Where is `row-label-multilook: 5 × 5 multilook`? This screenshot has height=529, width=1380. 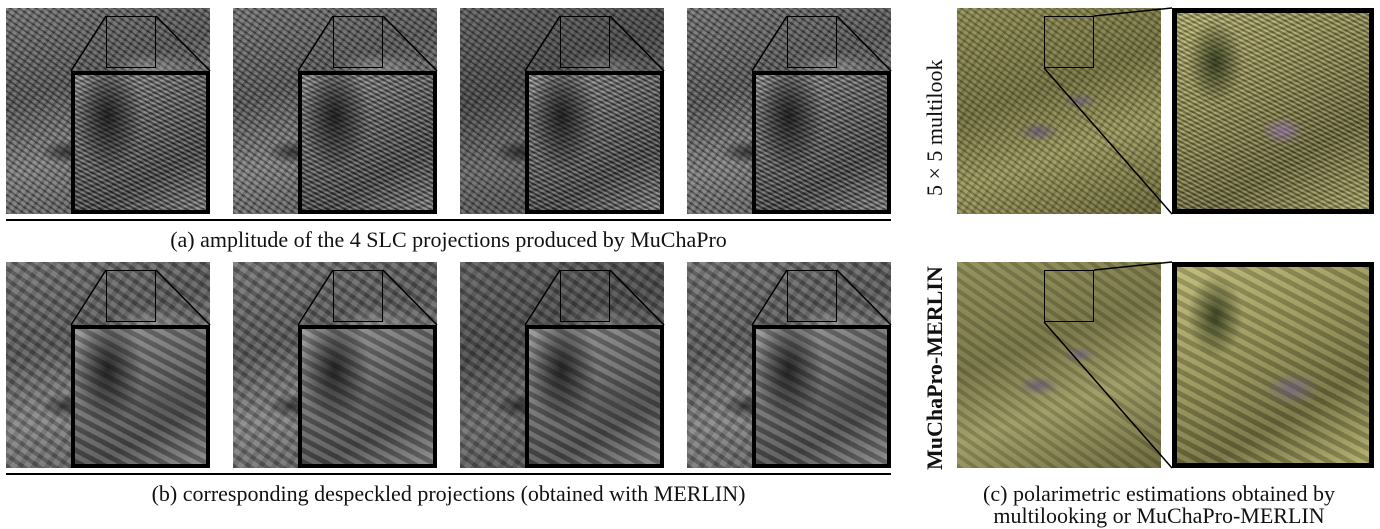
row-label-multilook: 5 × 5 multilook is located at coordinates (934, 127).